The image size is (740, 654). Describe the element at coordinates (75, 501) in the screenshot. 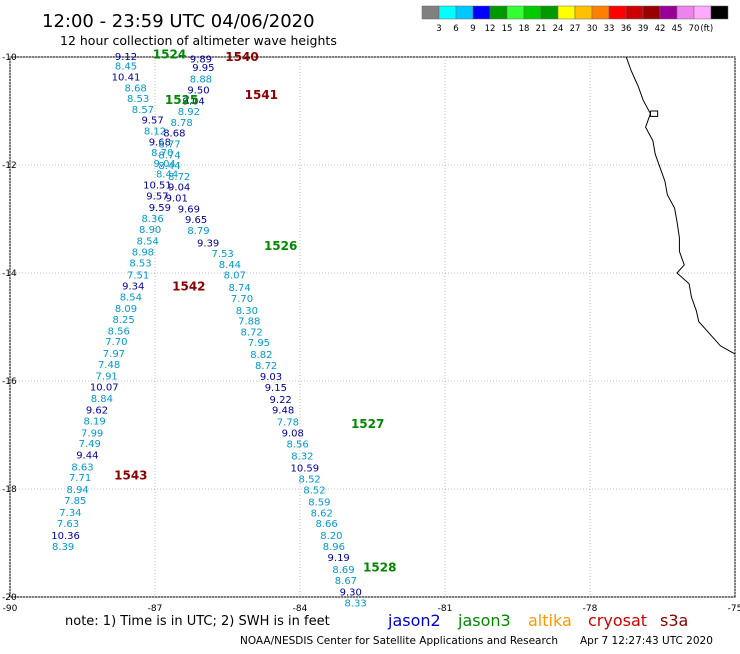

I see `wave-height-value: 7.85` at that location.